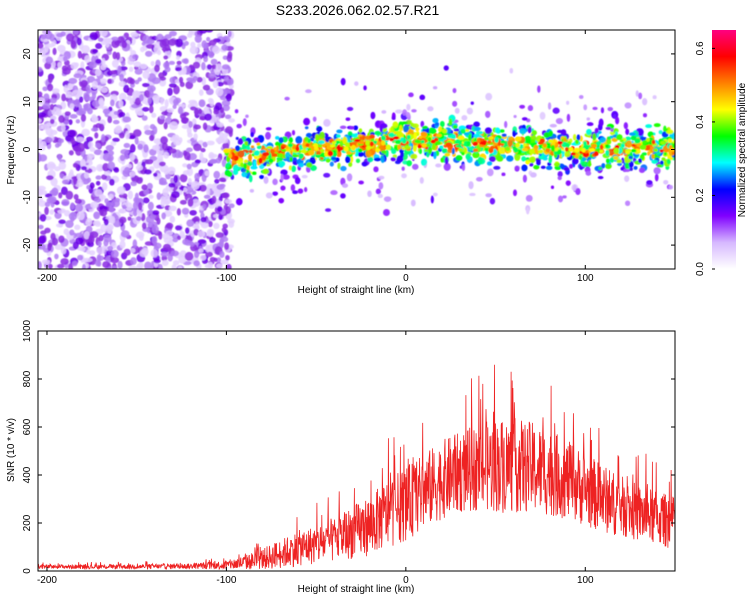 This screenshot has width=750, height=600. Describe the element at coordinates (11, 150) in the screenshot. I see `spectrogram-y-label: Frequency (Hz)` at that location.